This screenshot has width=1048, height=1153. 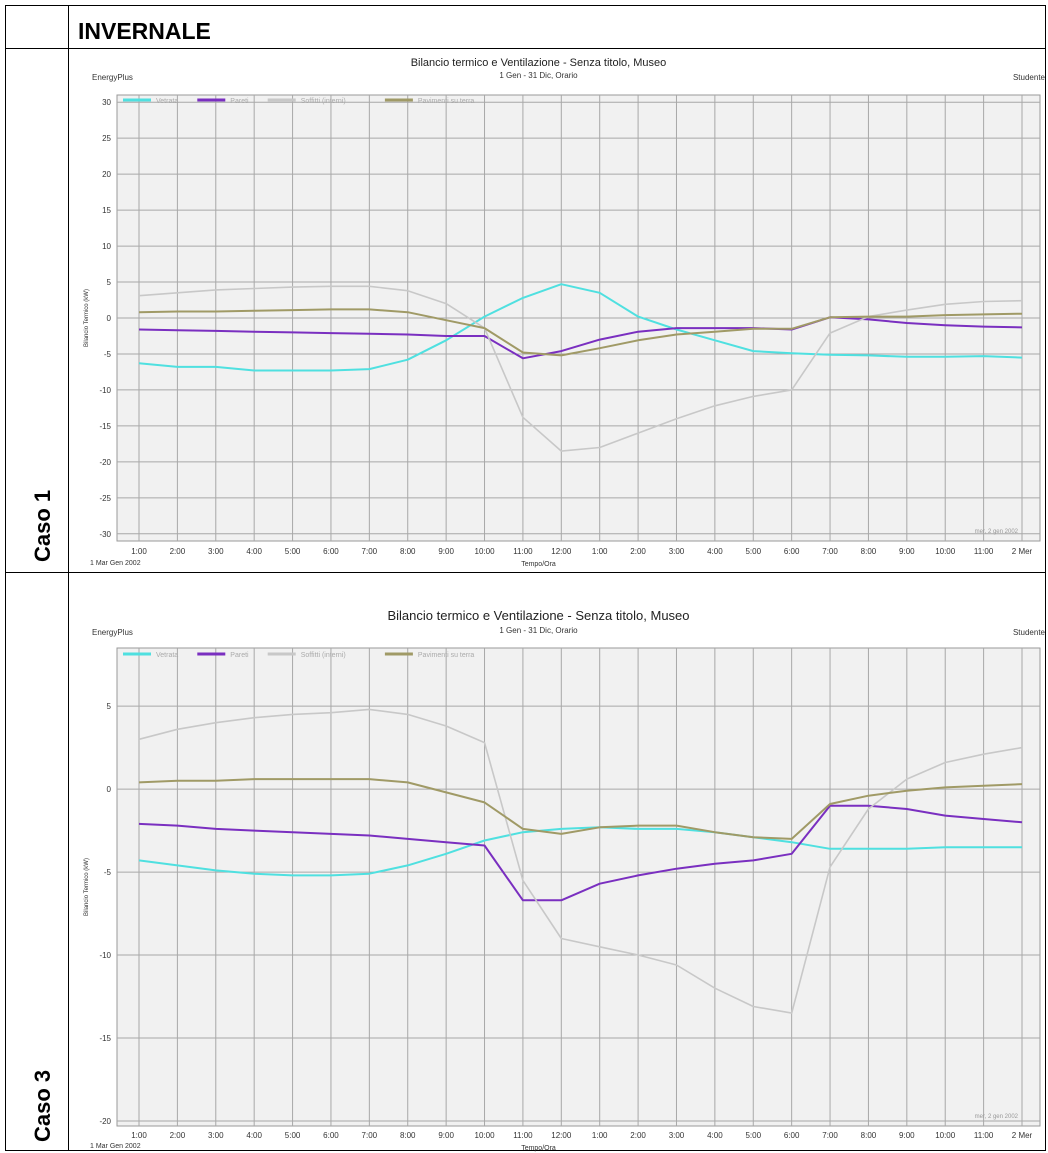 I want to click on page-title: INVERNALE, so click(x=144, y=31).